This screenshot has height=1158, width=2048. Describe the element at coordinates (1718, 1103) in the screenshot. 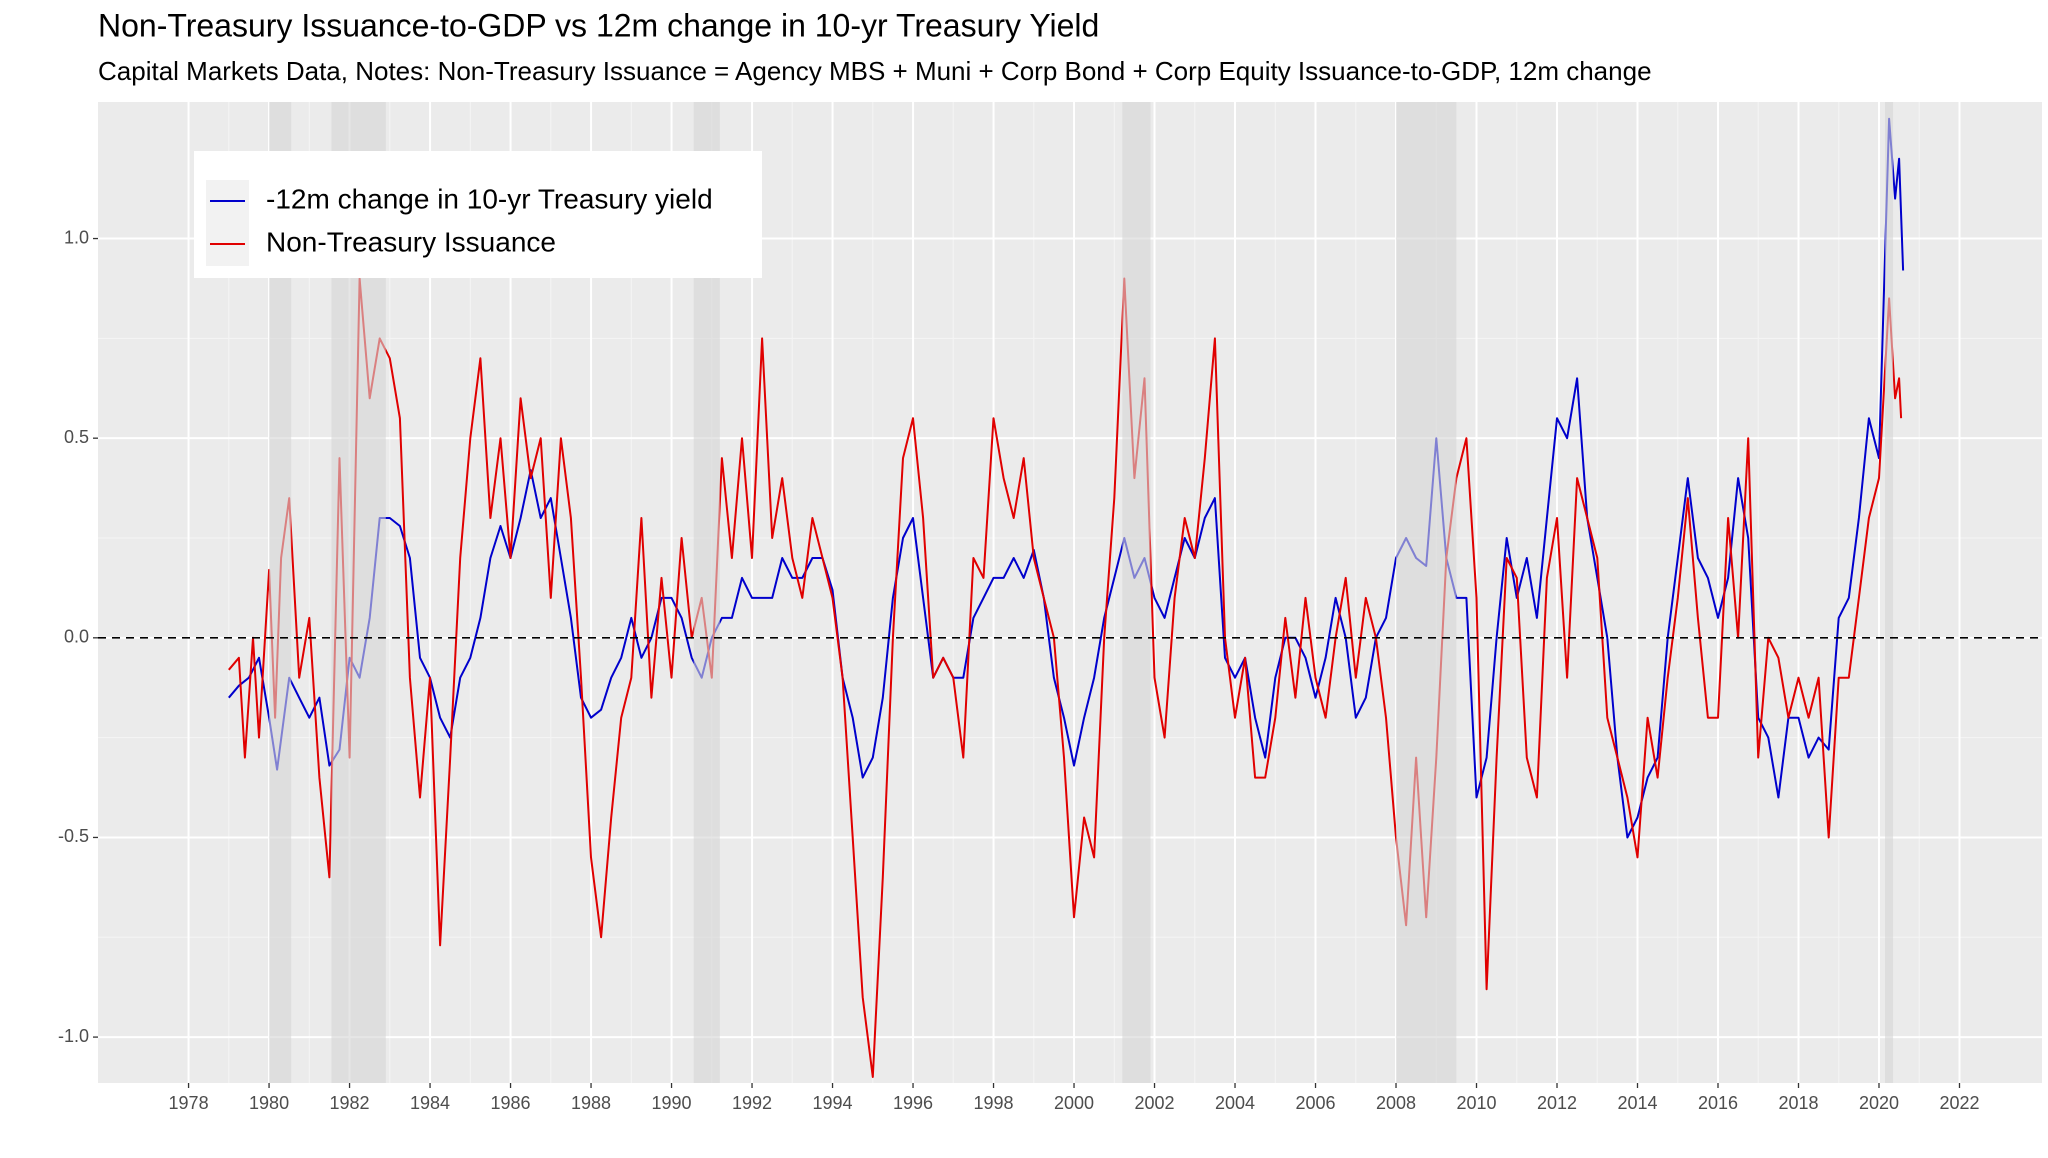

I see `x-tick-label: 2016` at that location.